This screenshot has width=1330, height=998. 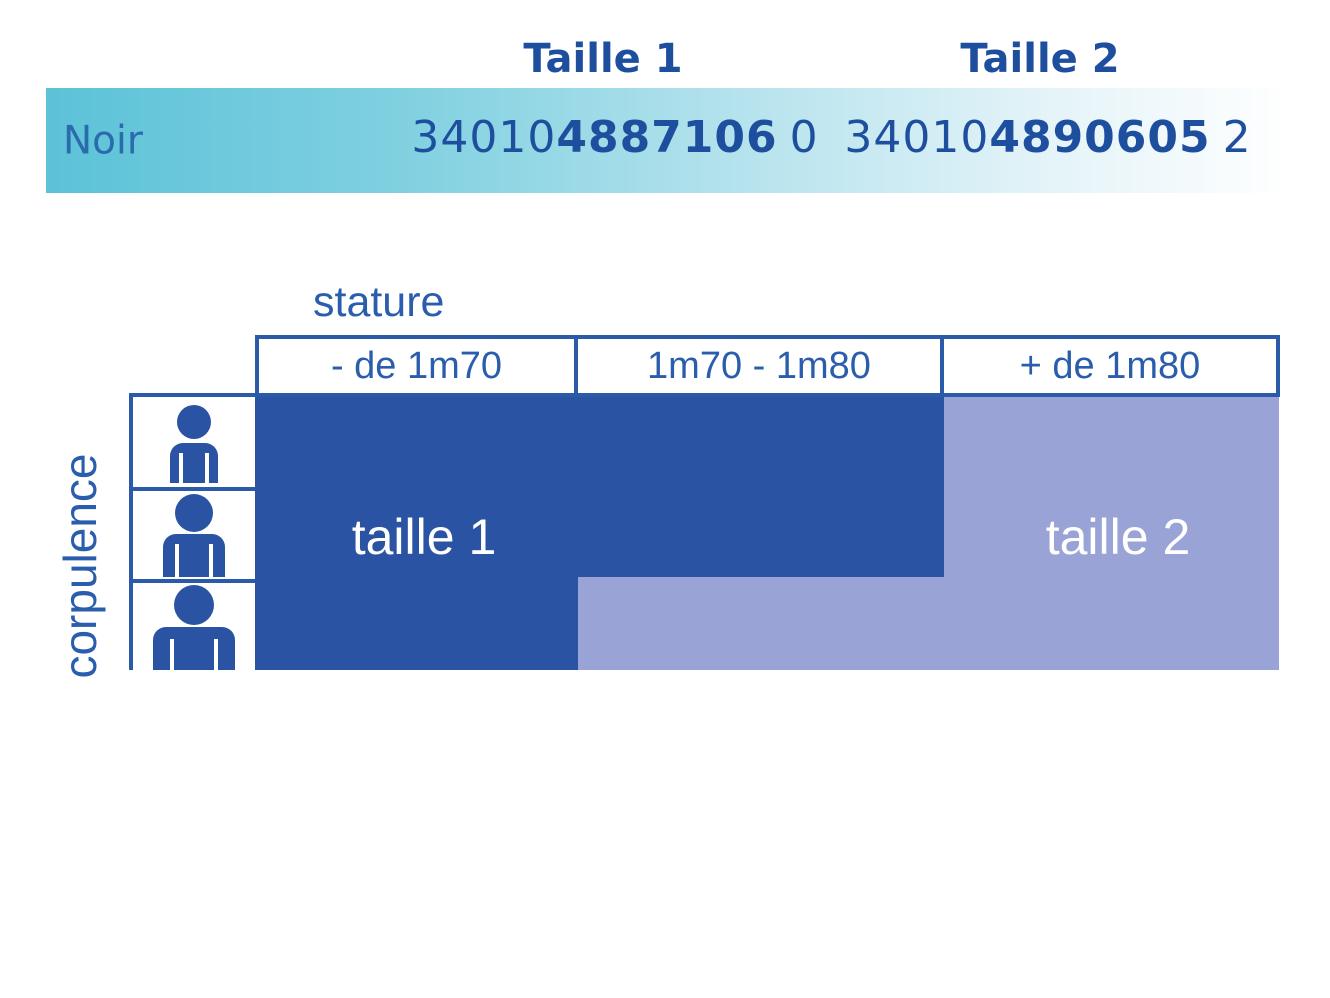 I want to click on size-region-taille-2-lower, so click(x=928, y=623).